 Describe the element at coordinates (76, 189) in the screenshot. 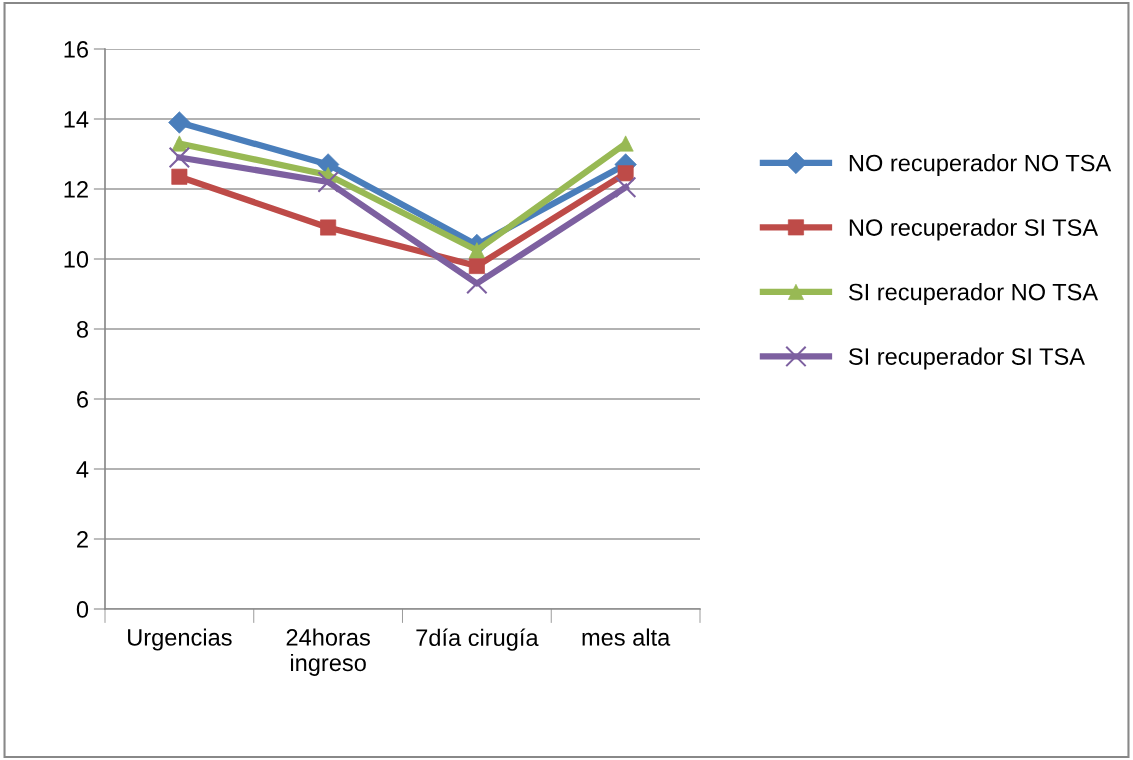

I see `y-tick-label: 12` at that location.